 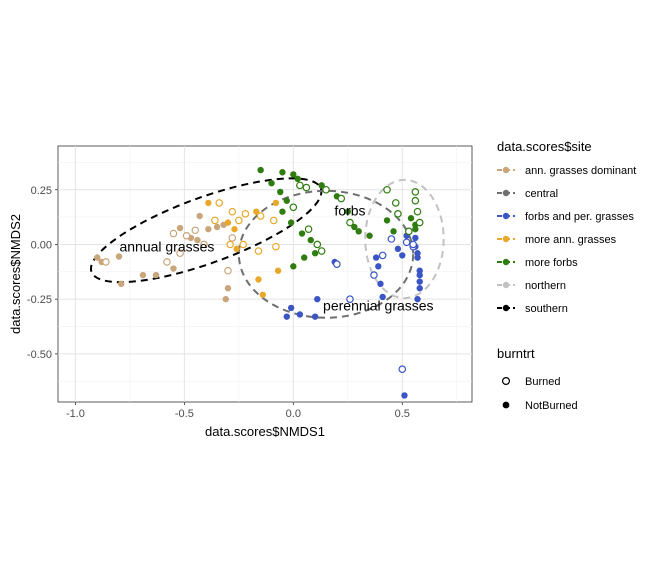 What do you see at coordinates (565, 217) in the screenshot?
I see `legend-item-site: forbs and per. grasses` at bounding box center [565, 217].